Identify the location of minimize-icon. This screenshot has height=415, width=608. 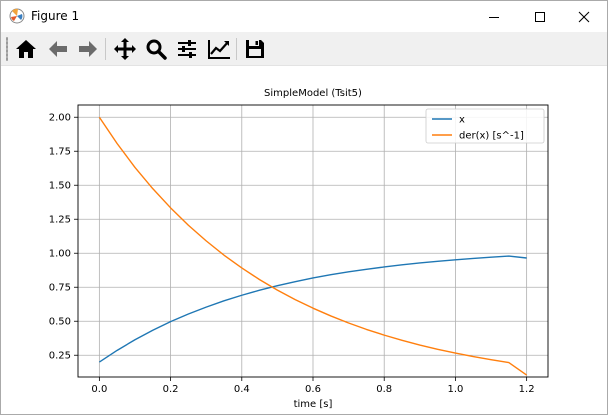
(494, 17).